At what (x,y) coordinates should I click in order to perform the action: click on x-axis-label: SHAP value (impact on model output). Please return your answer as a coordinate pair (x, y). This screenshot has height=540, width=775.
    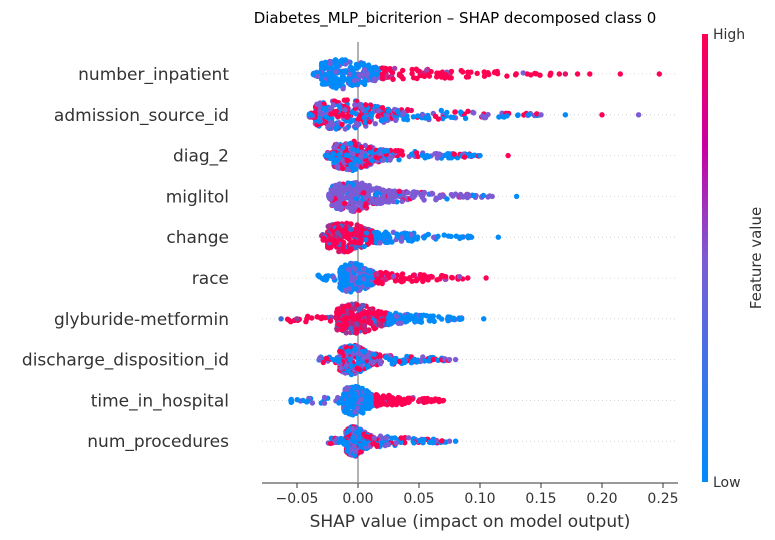
    Looking at the image, I should click on (470, 522).